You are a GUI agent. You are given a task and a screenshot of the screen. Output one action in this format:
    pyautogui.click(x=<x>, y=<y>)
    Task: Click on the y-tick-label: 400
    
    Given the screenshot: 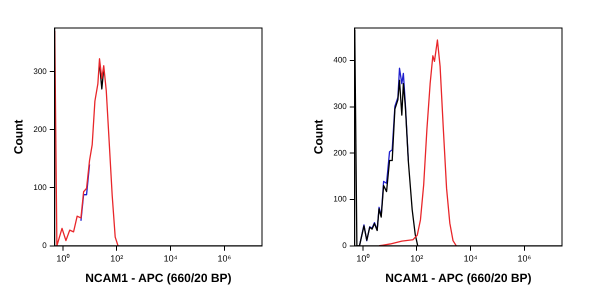 What is the action you would take?
    pyautogui.click(x=340, y=60)
    